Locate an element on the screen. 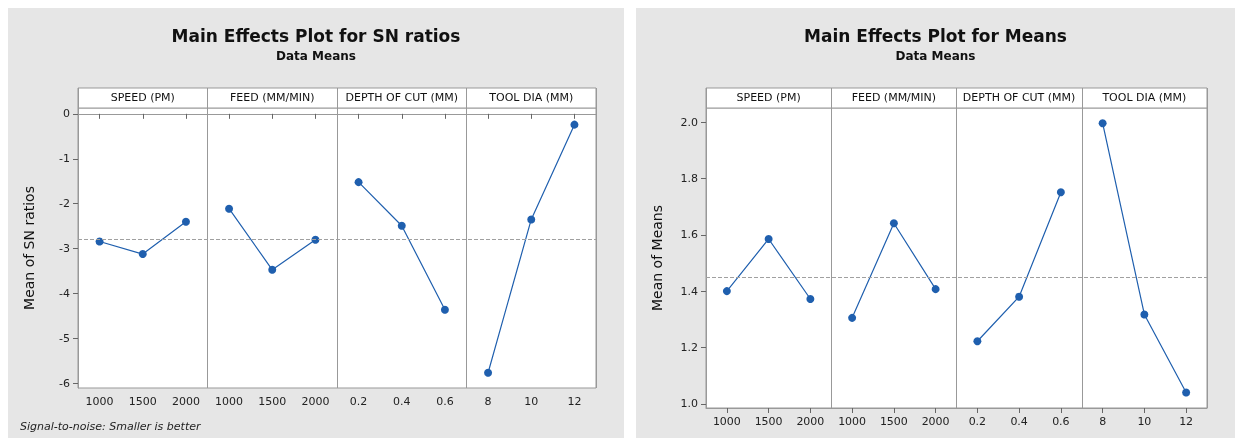 Image resolution: width=1243 pixels, height=439 pixels. chart-title: Main Effects Plot for Means is located at coordinates (935, 35).